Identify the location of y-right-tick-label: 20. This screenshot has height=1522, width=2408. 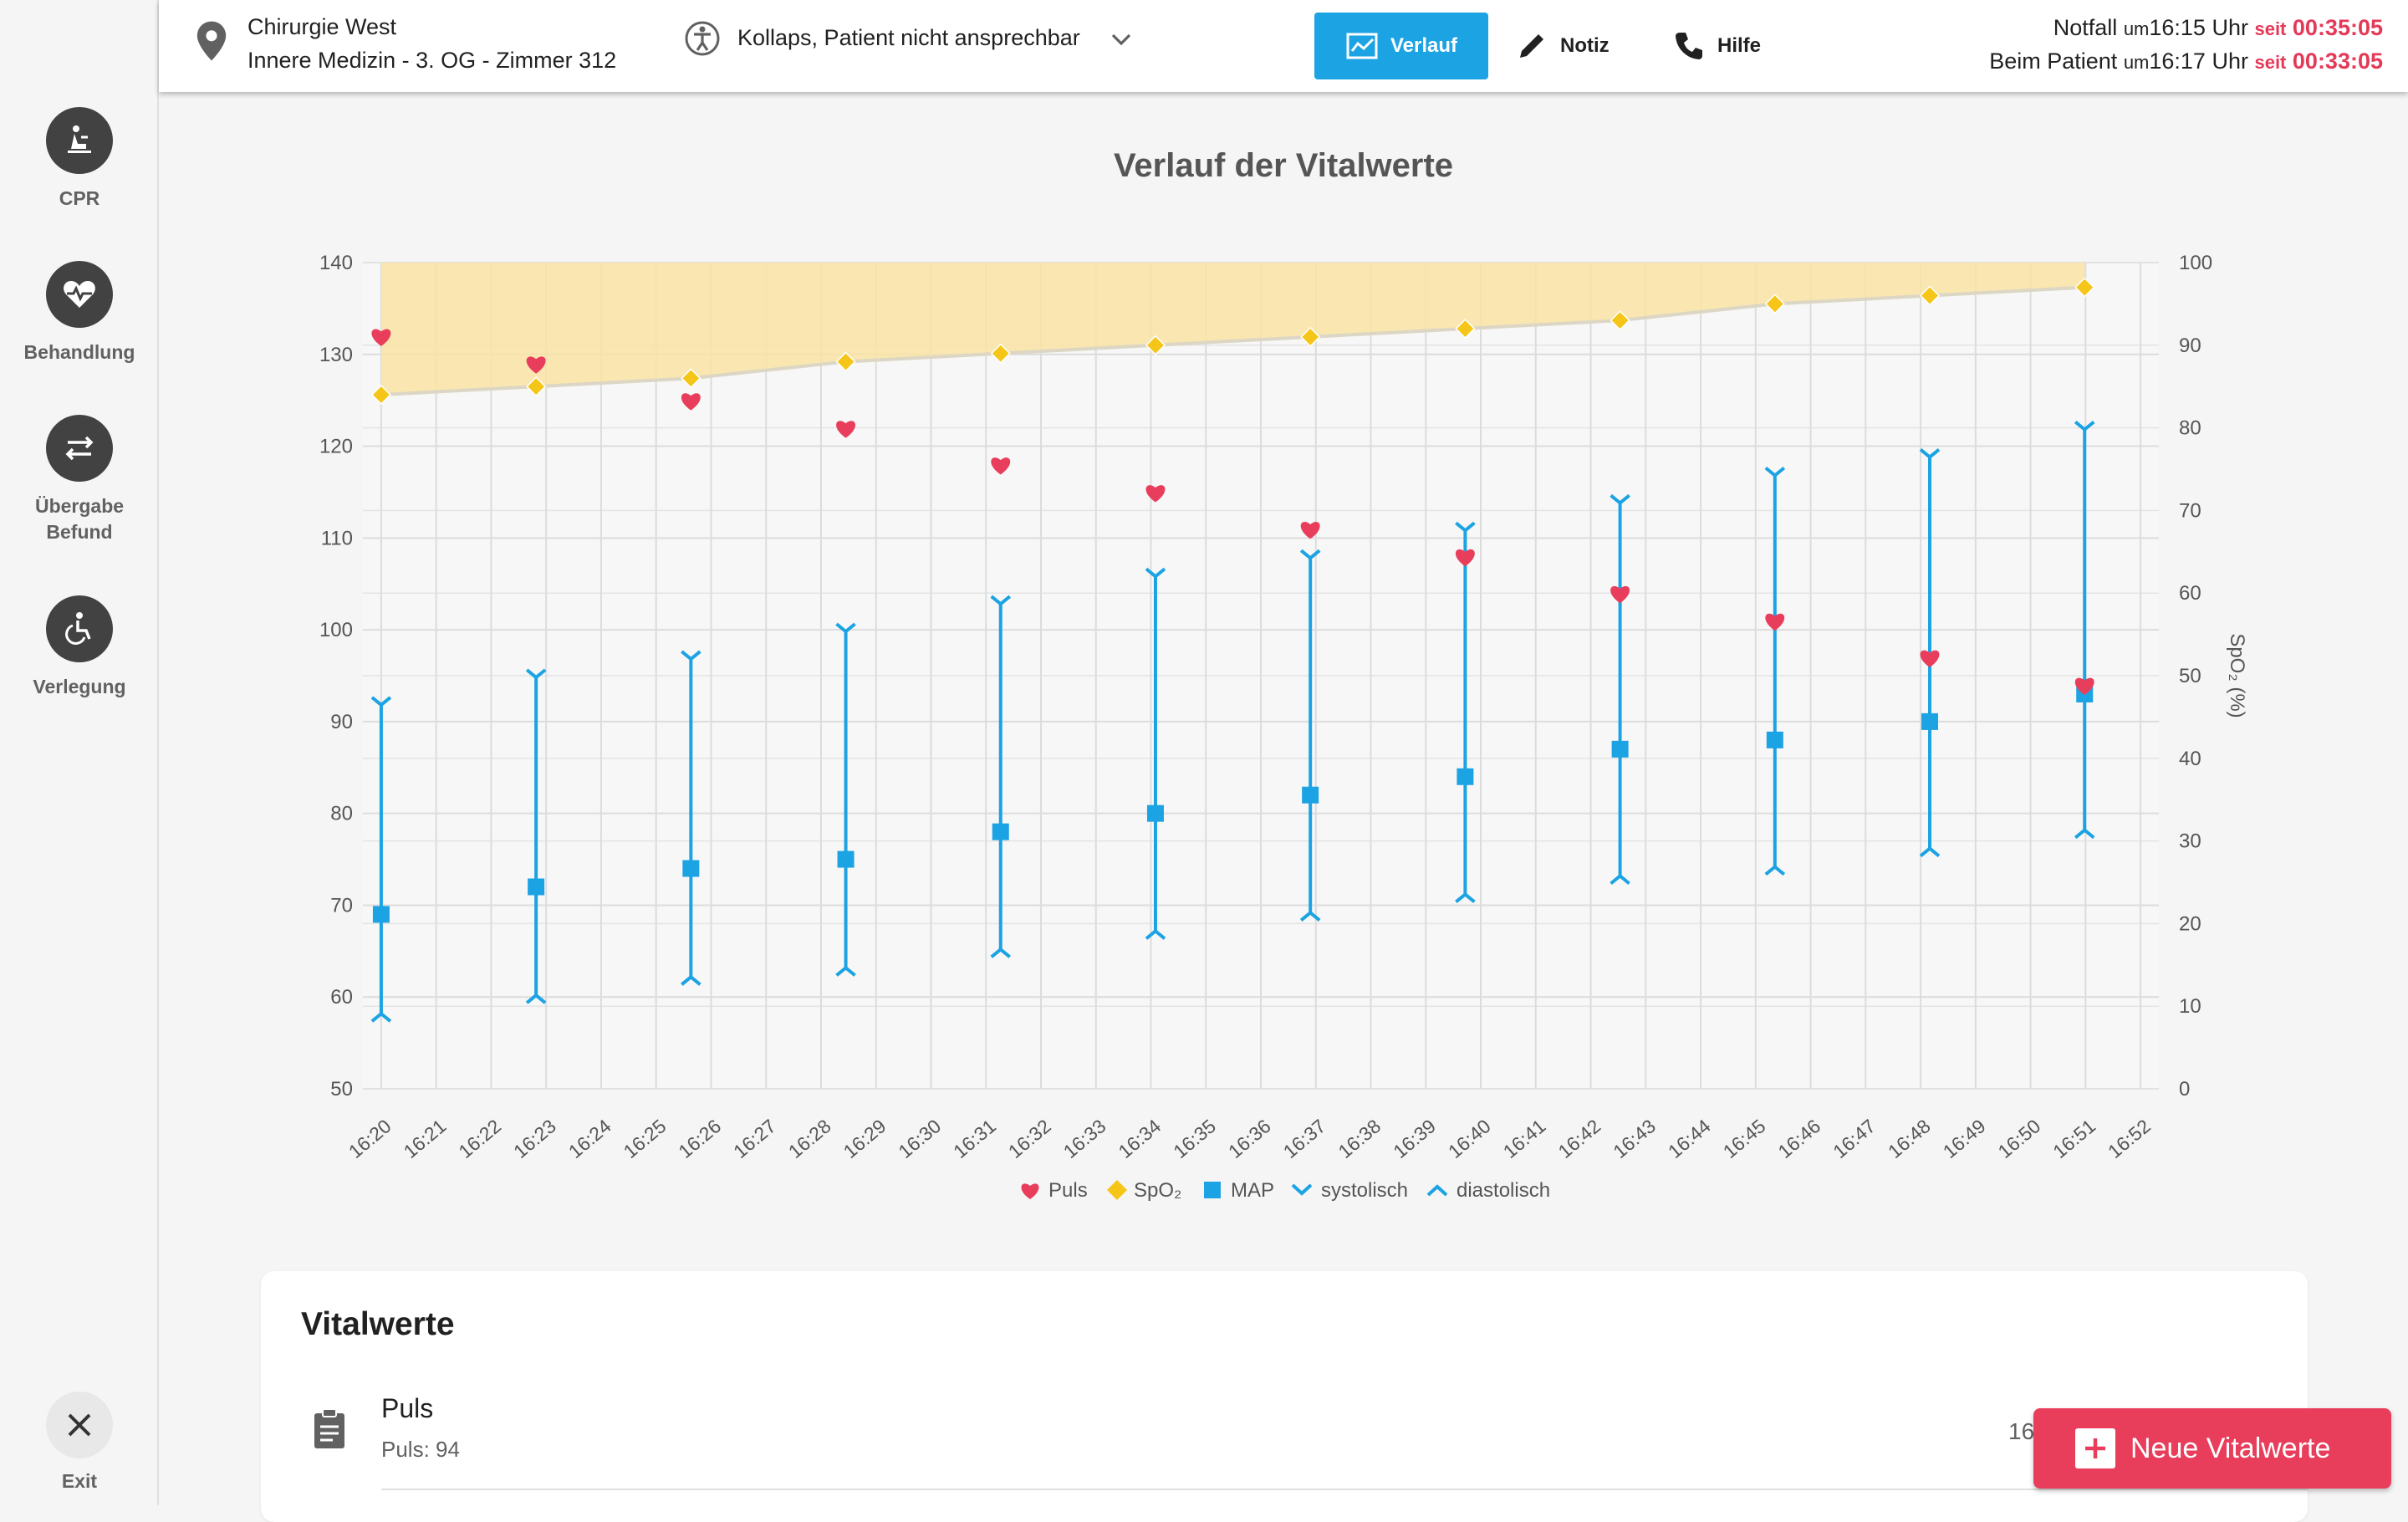
(2190, 924).